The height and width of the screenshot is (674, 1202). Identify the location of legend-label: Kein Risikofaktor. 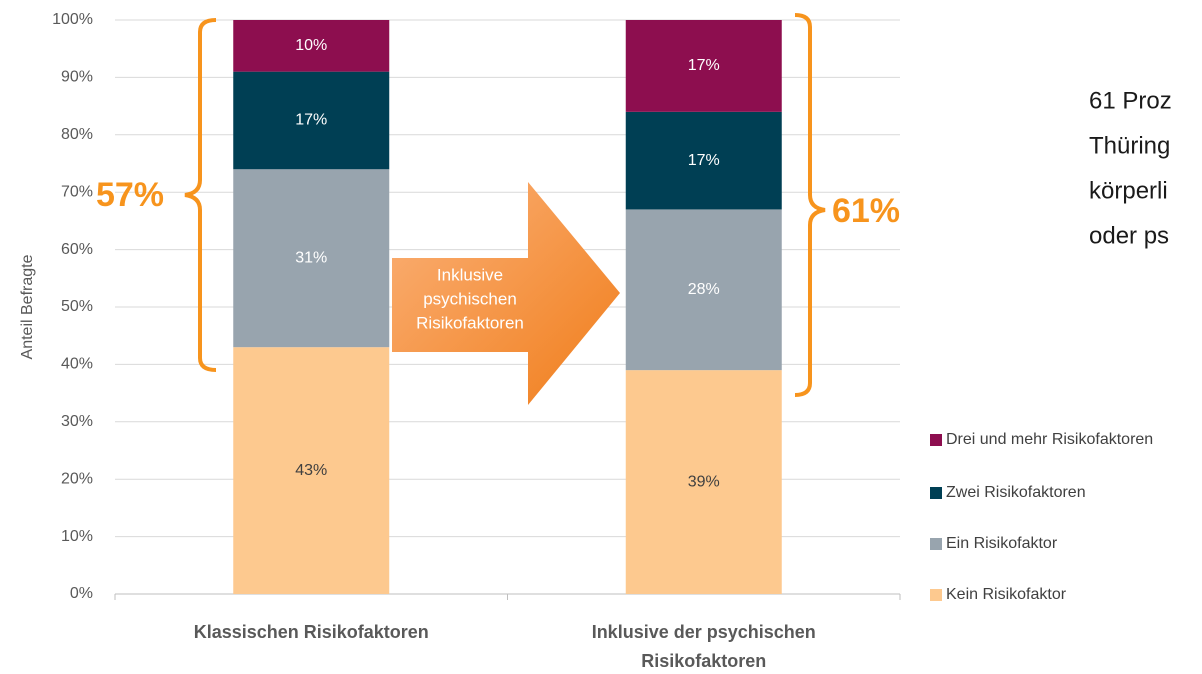
(1006, 594).